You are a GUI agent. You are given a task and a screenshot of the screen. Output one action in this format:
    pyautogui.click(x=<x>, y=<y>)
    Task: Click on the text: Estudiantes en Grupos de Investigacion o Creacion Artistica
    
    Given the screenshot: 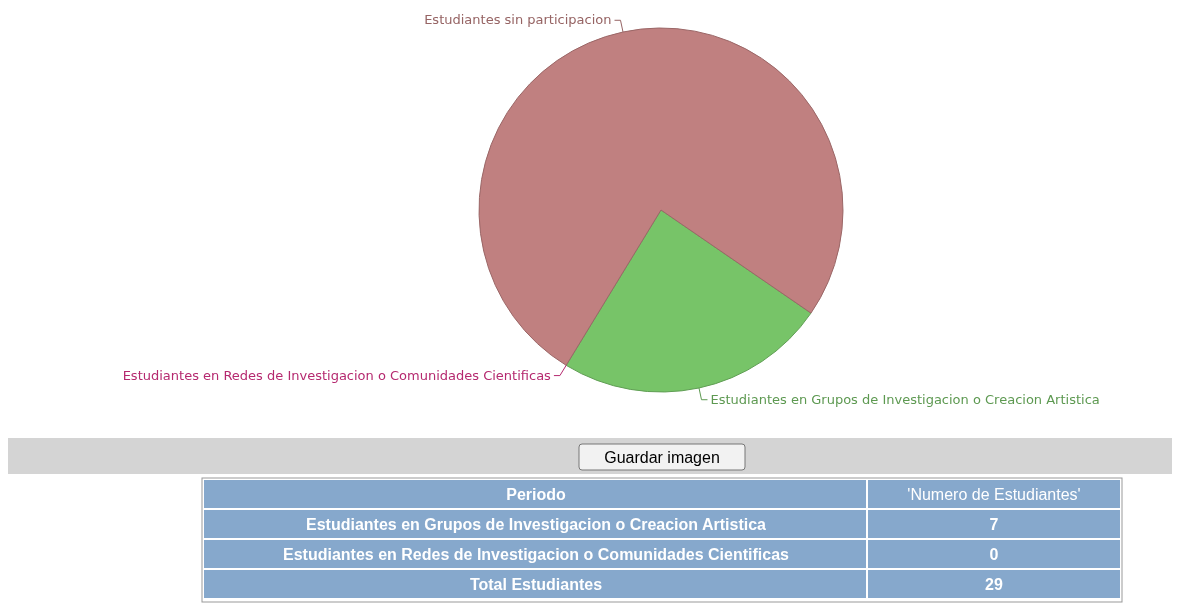 What is the action you would take?
    pyautogui.click(x=536, y=524)
    